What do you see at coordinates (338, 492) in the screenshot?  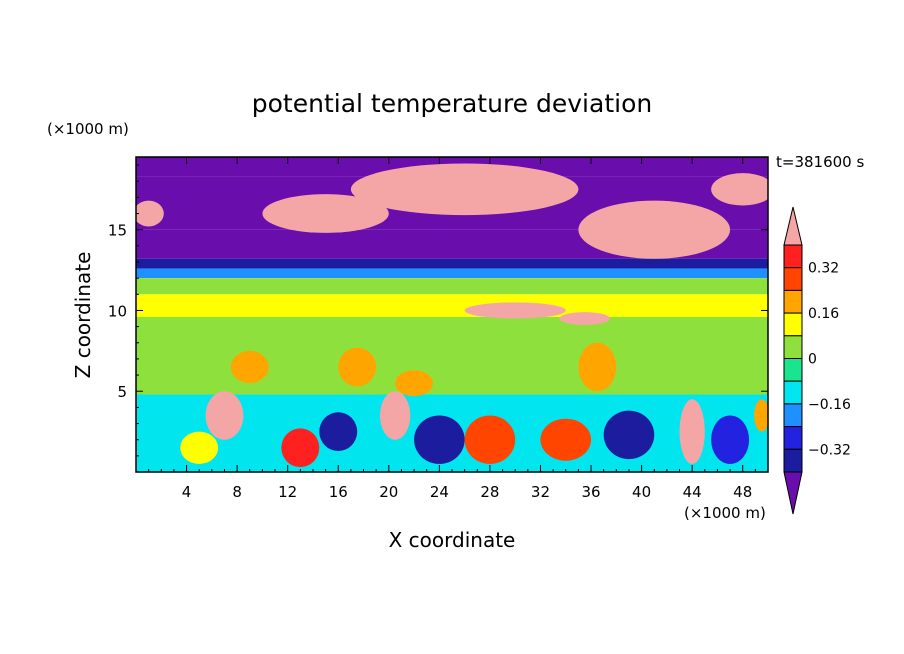 I see `x-tick-label: 16` at bounding box center [338, 492].